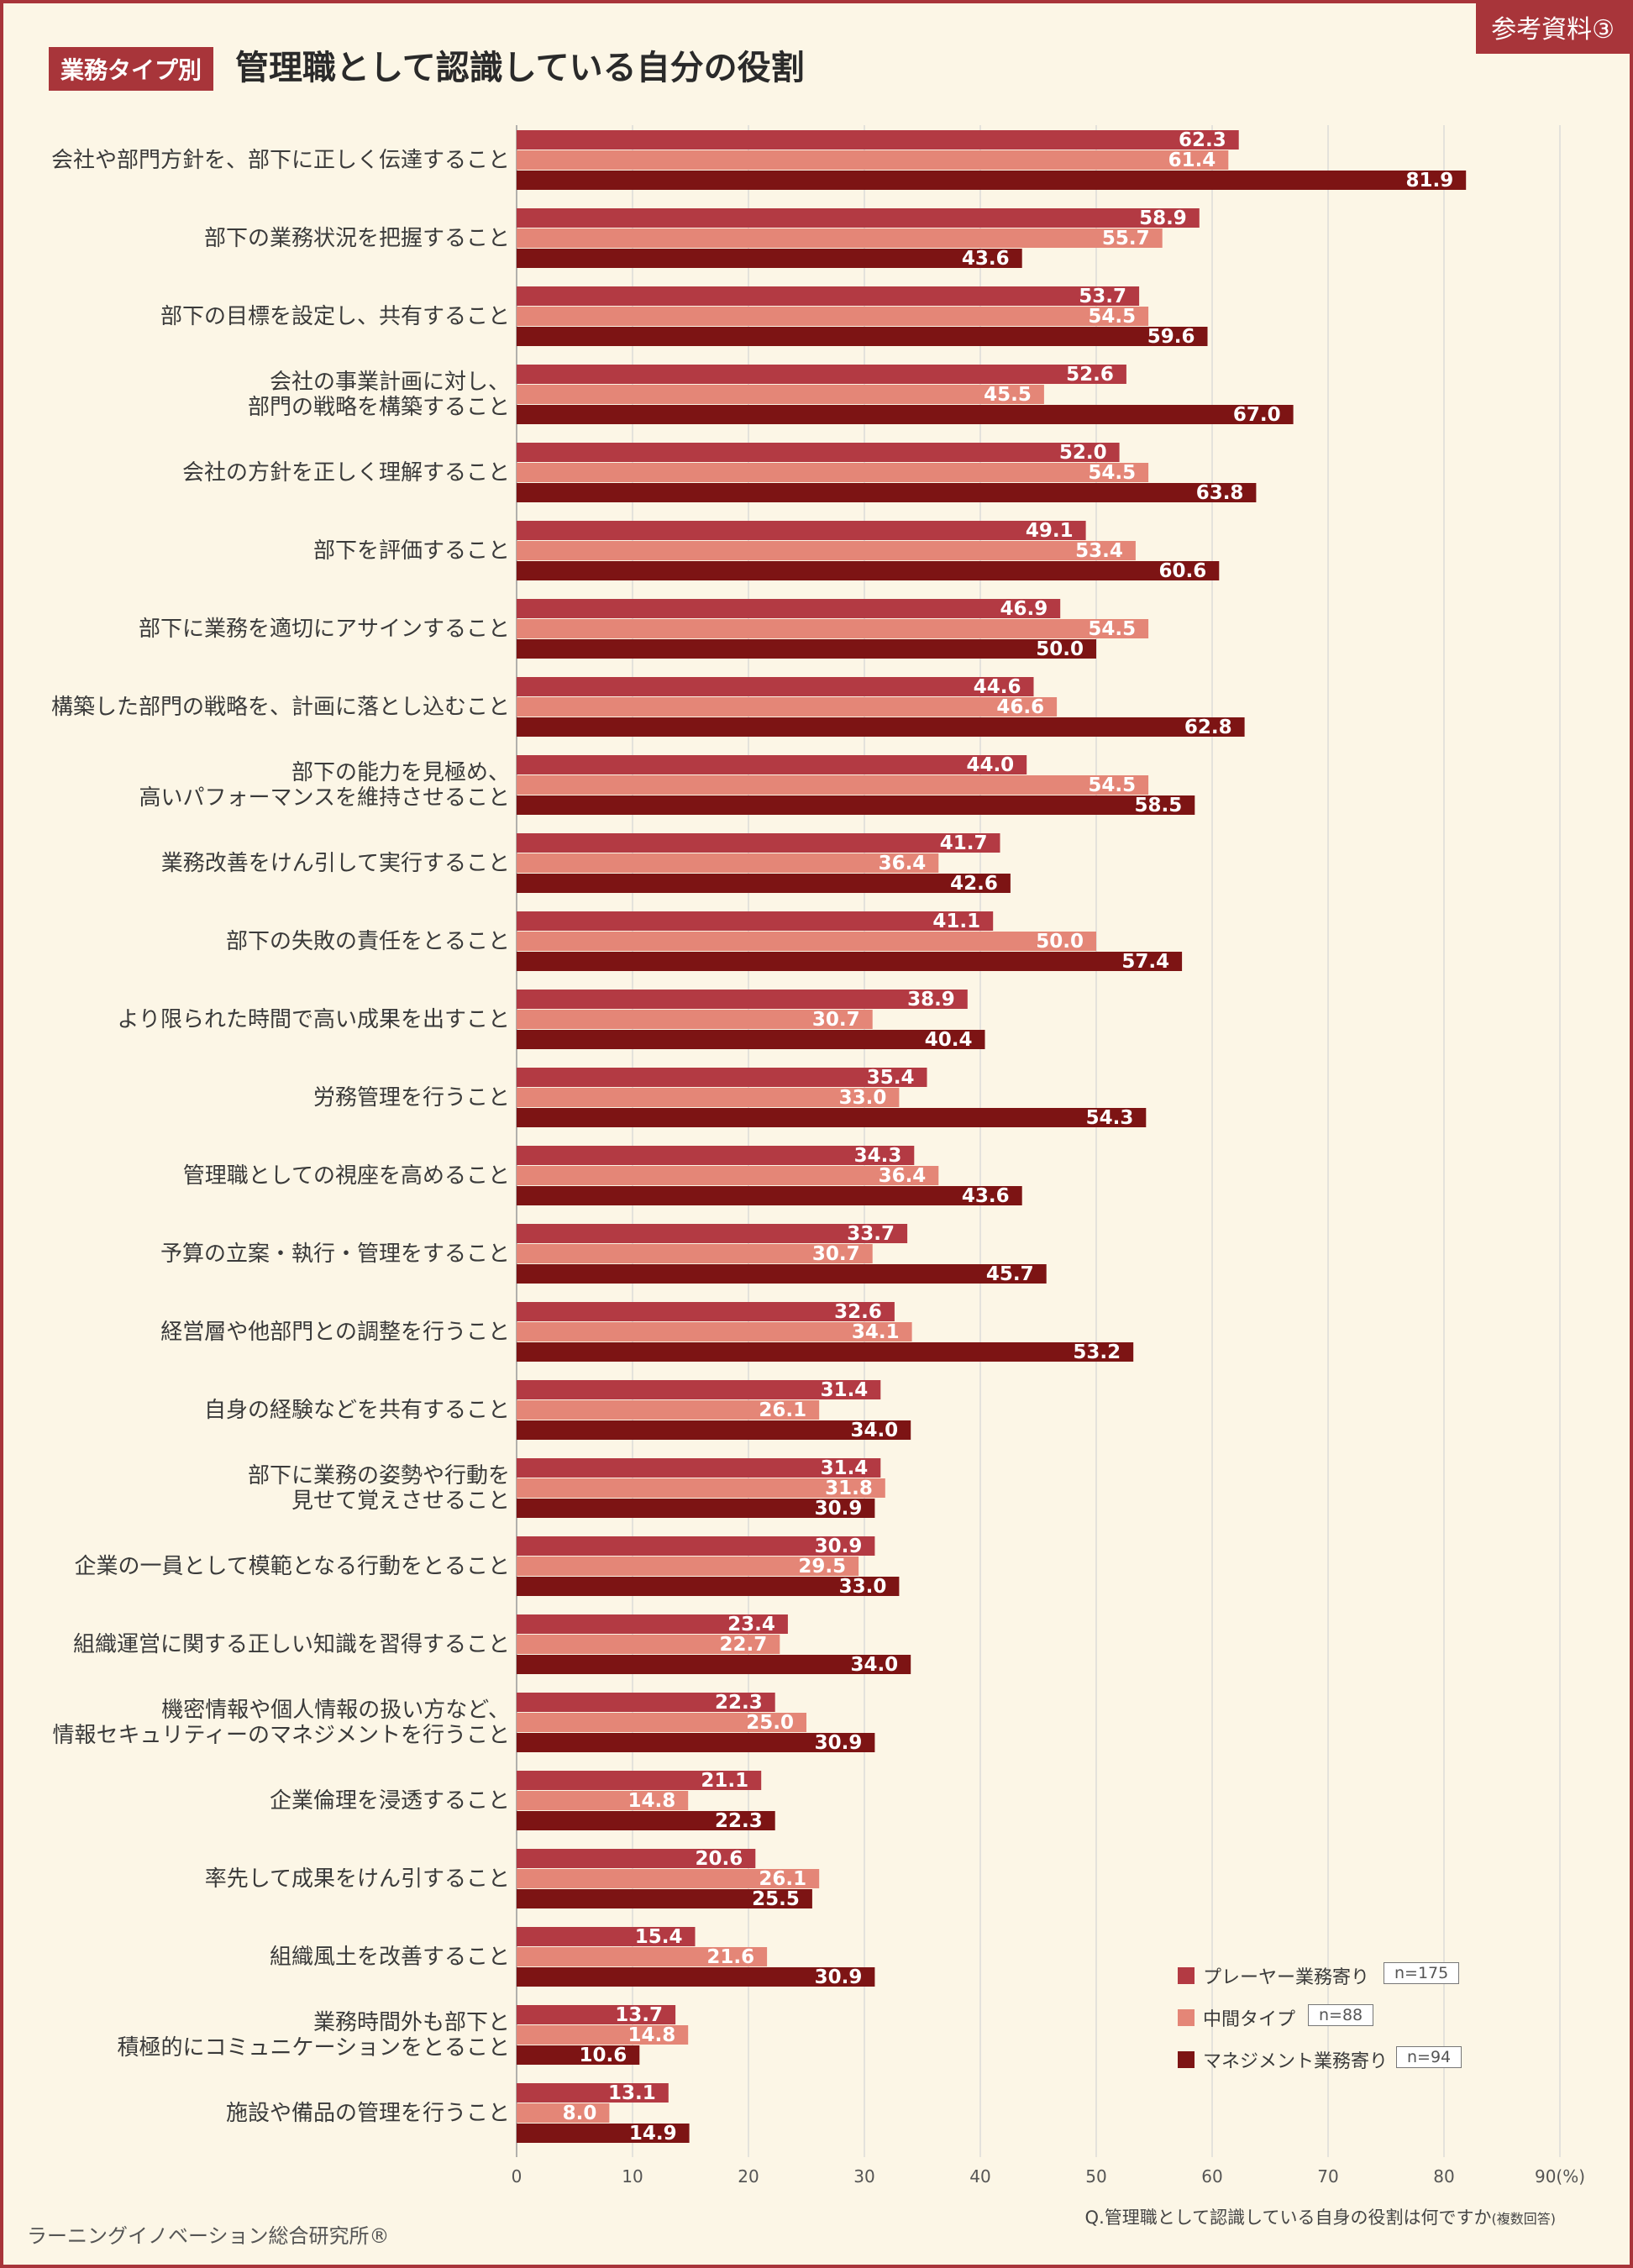 The image size is (1633, 2268). Describe the element at coordinates (974, 884) in the screenshot. I see `value-label: 42.6` at that location.